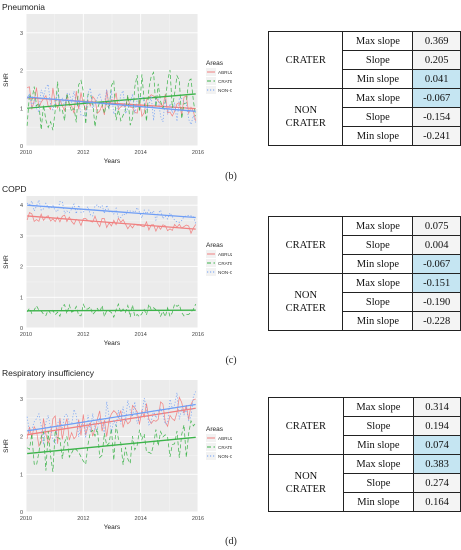  What do you see at coordinates (231, 360) in the screenshot?
I see `panel-label-c: (c)` at bounding box center [231, 360].